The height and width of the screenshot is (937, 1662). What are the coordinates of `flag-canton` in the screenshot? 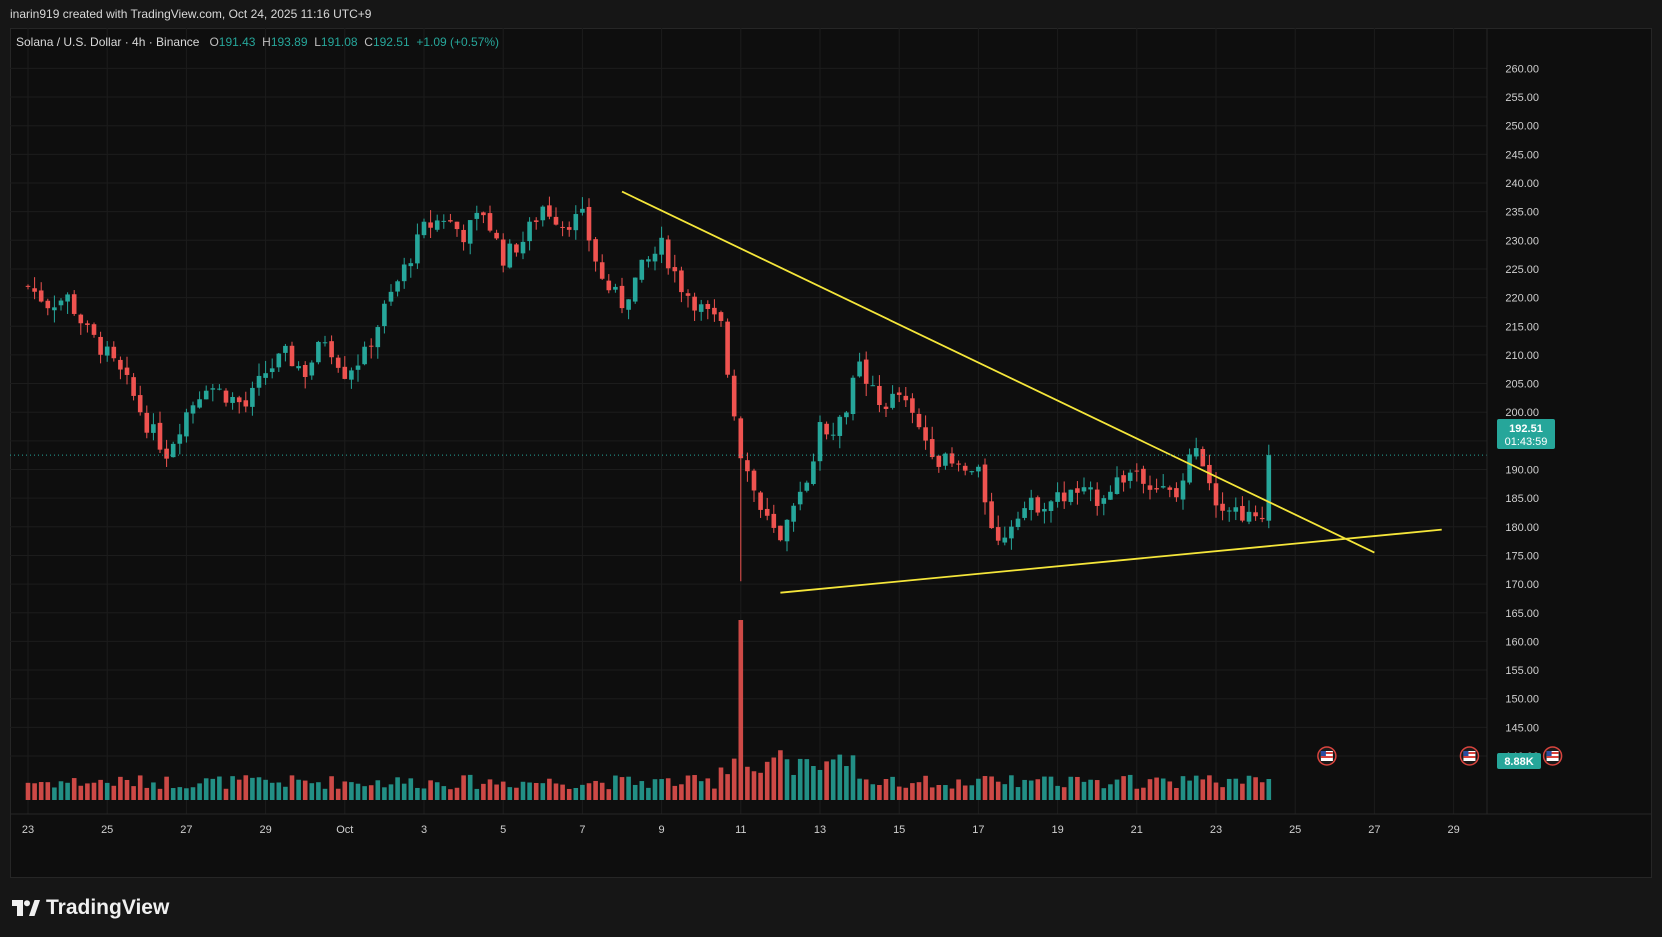 It's located at (1549, 753).